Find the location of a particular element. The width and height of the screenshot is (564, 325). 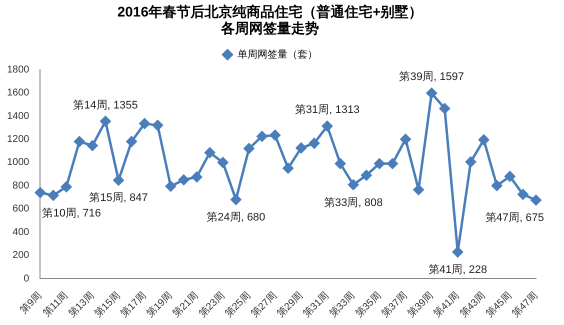

y-tick-label: 1000 is located at coordinates (18, 162).